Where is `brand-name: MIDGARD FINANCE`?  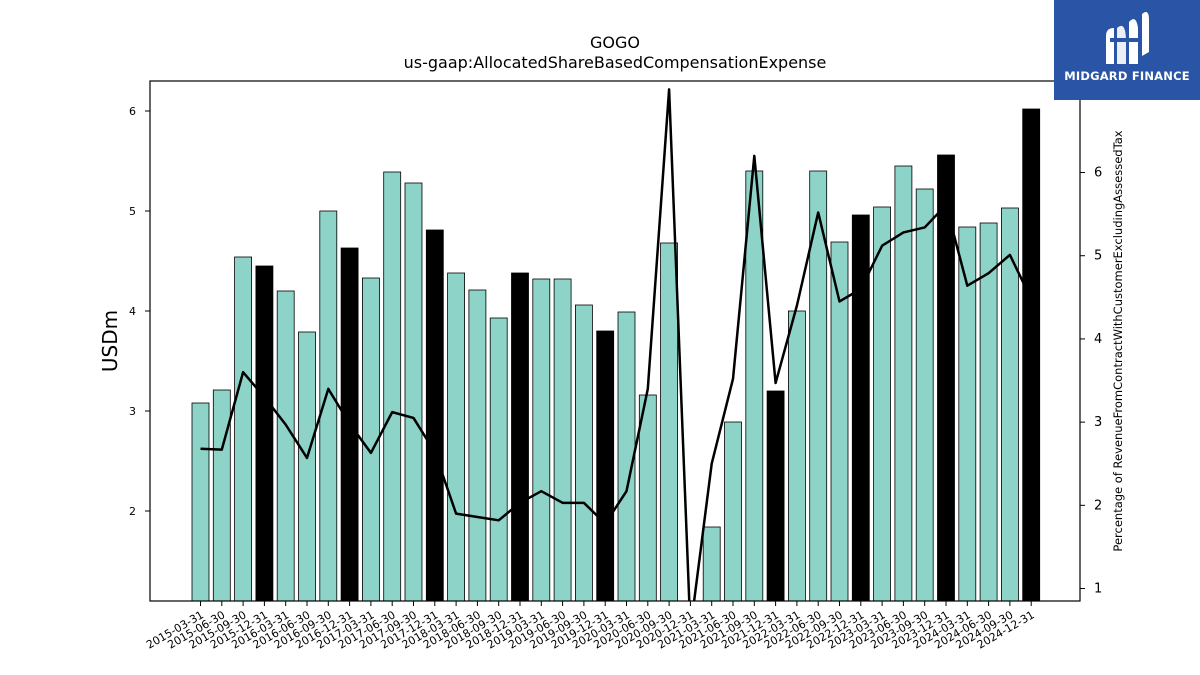 brand-name: MIDGARD FINANCE is located at coordinates (1127, 76).